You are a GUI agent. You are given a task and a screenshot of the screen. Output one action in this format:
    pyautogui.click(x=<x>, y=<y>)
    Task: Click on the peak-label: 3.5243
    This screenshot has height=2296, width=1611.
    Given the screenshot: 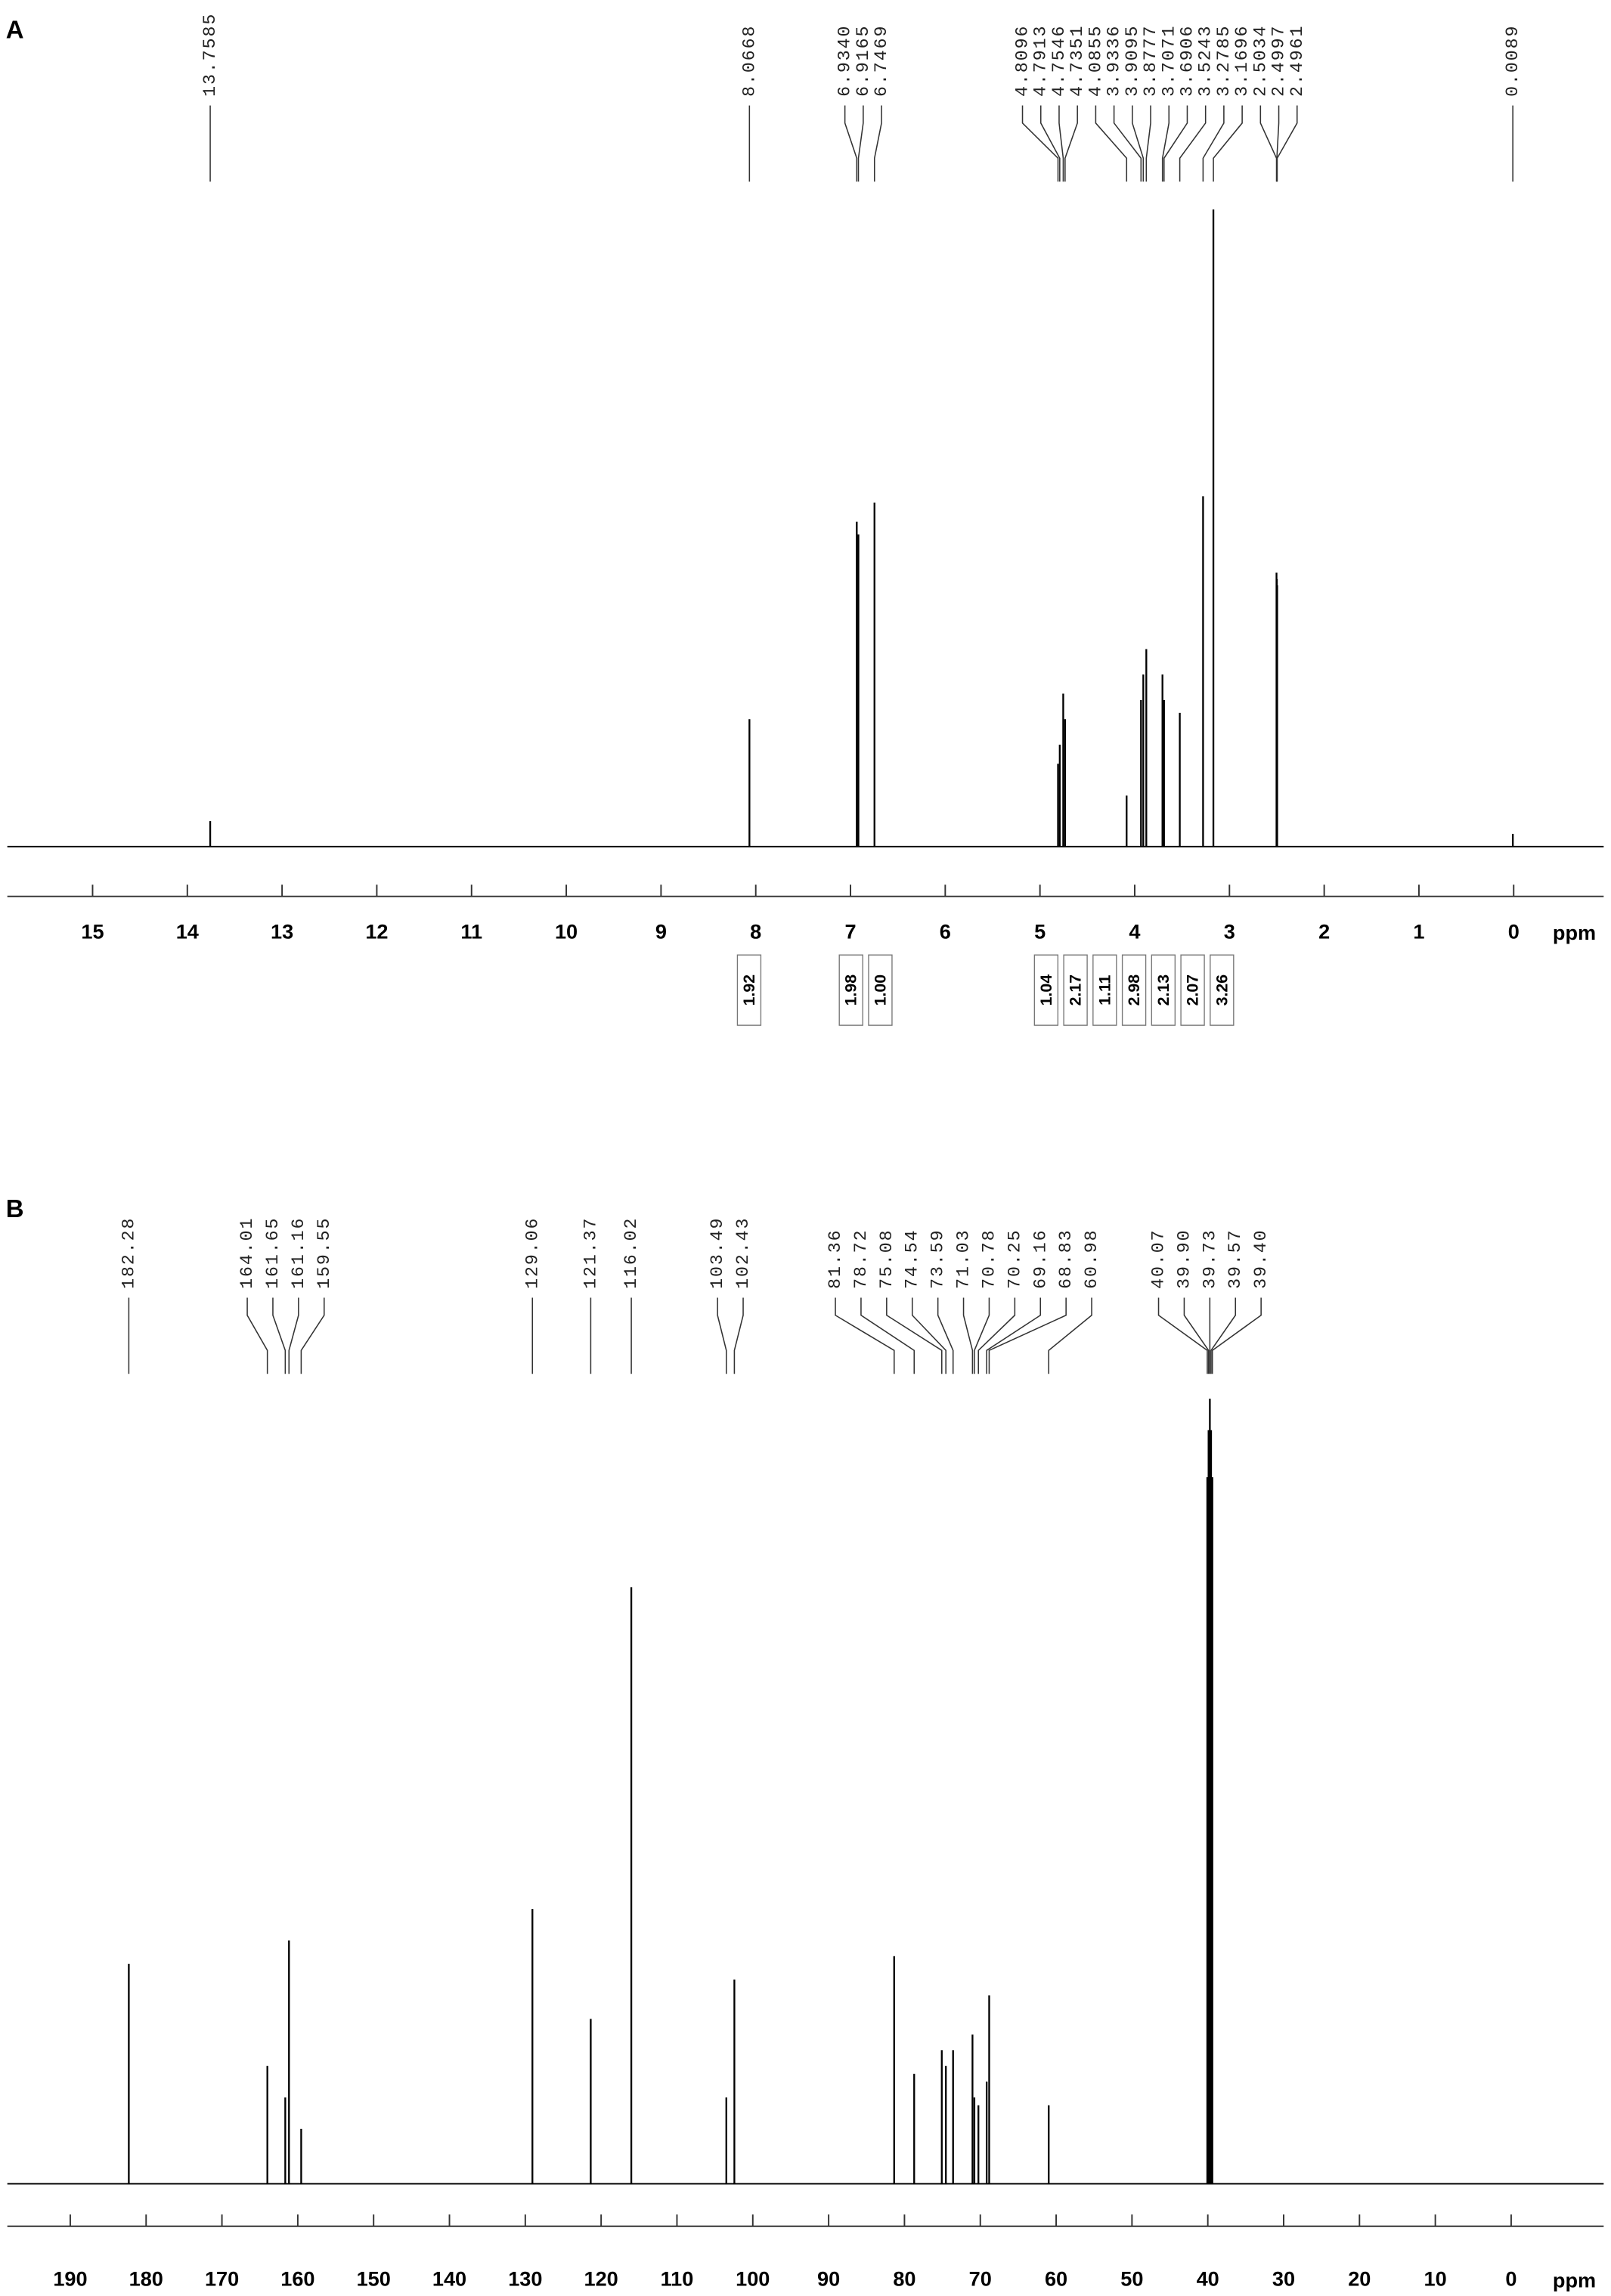 What is the action you would take?
    pyautogui.click(x=1206, y=61)
    